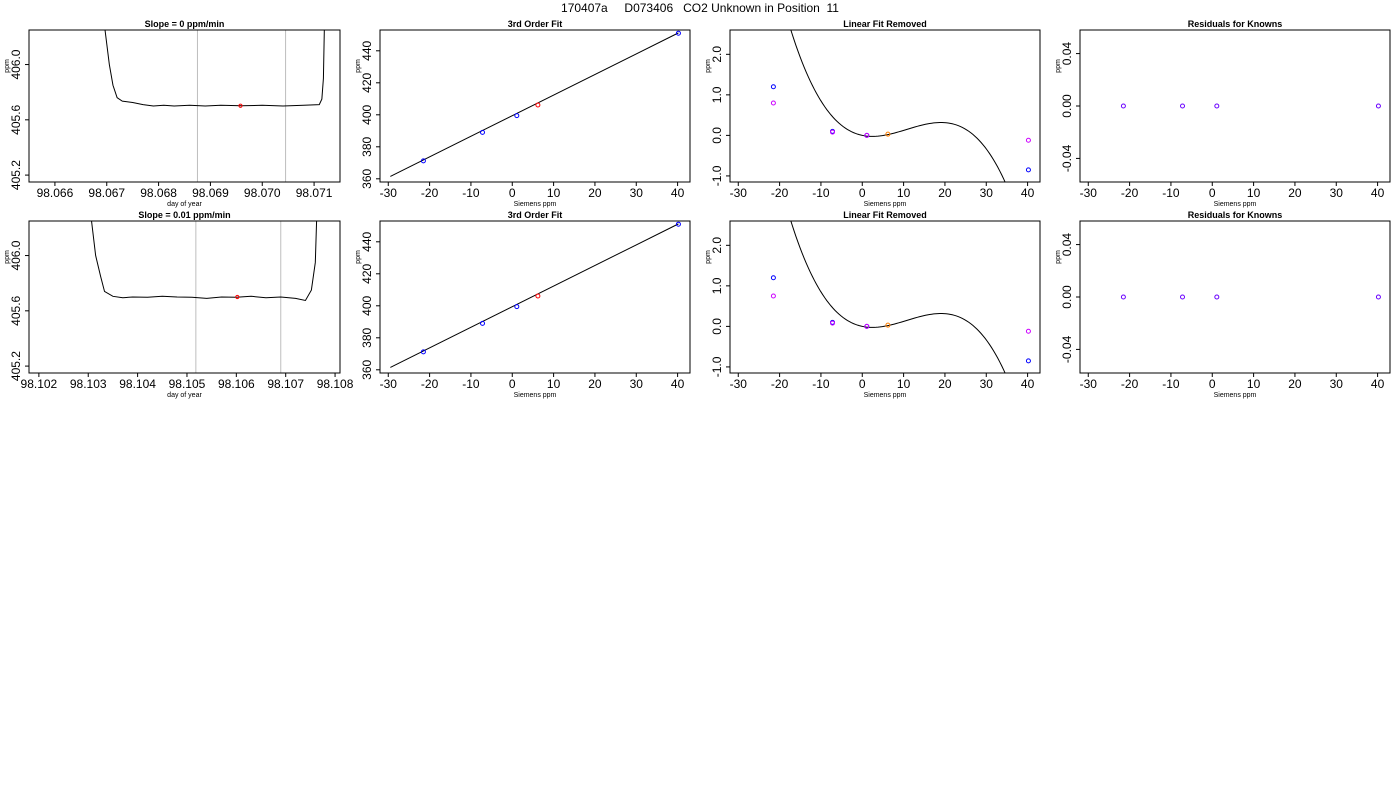  Describe the element at coordinates (240, 105) in the screenshot. I see `red-marker` at that location.